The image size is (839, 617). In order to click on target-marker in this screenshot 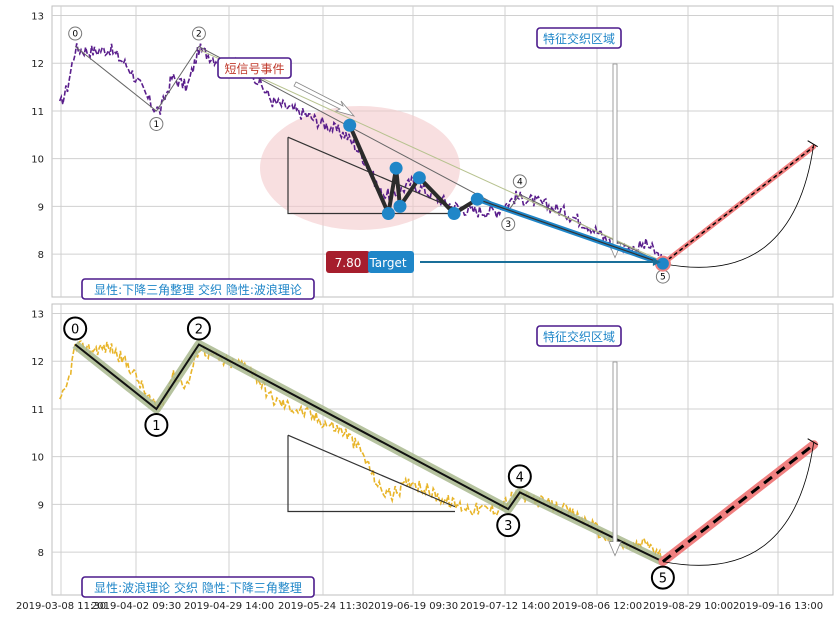, I will do `click(662, 263)`.